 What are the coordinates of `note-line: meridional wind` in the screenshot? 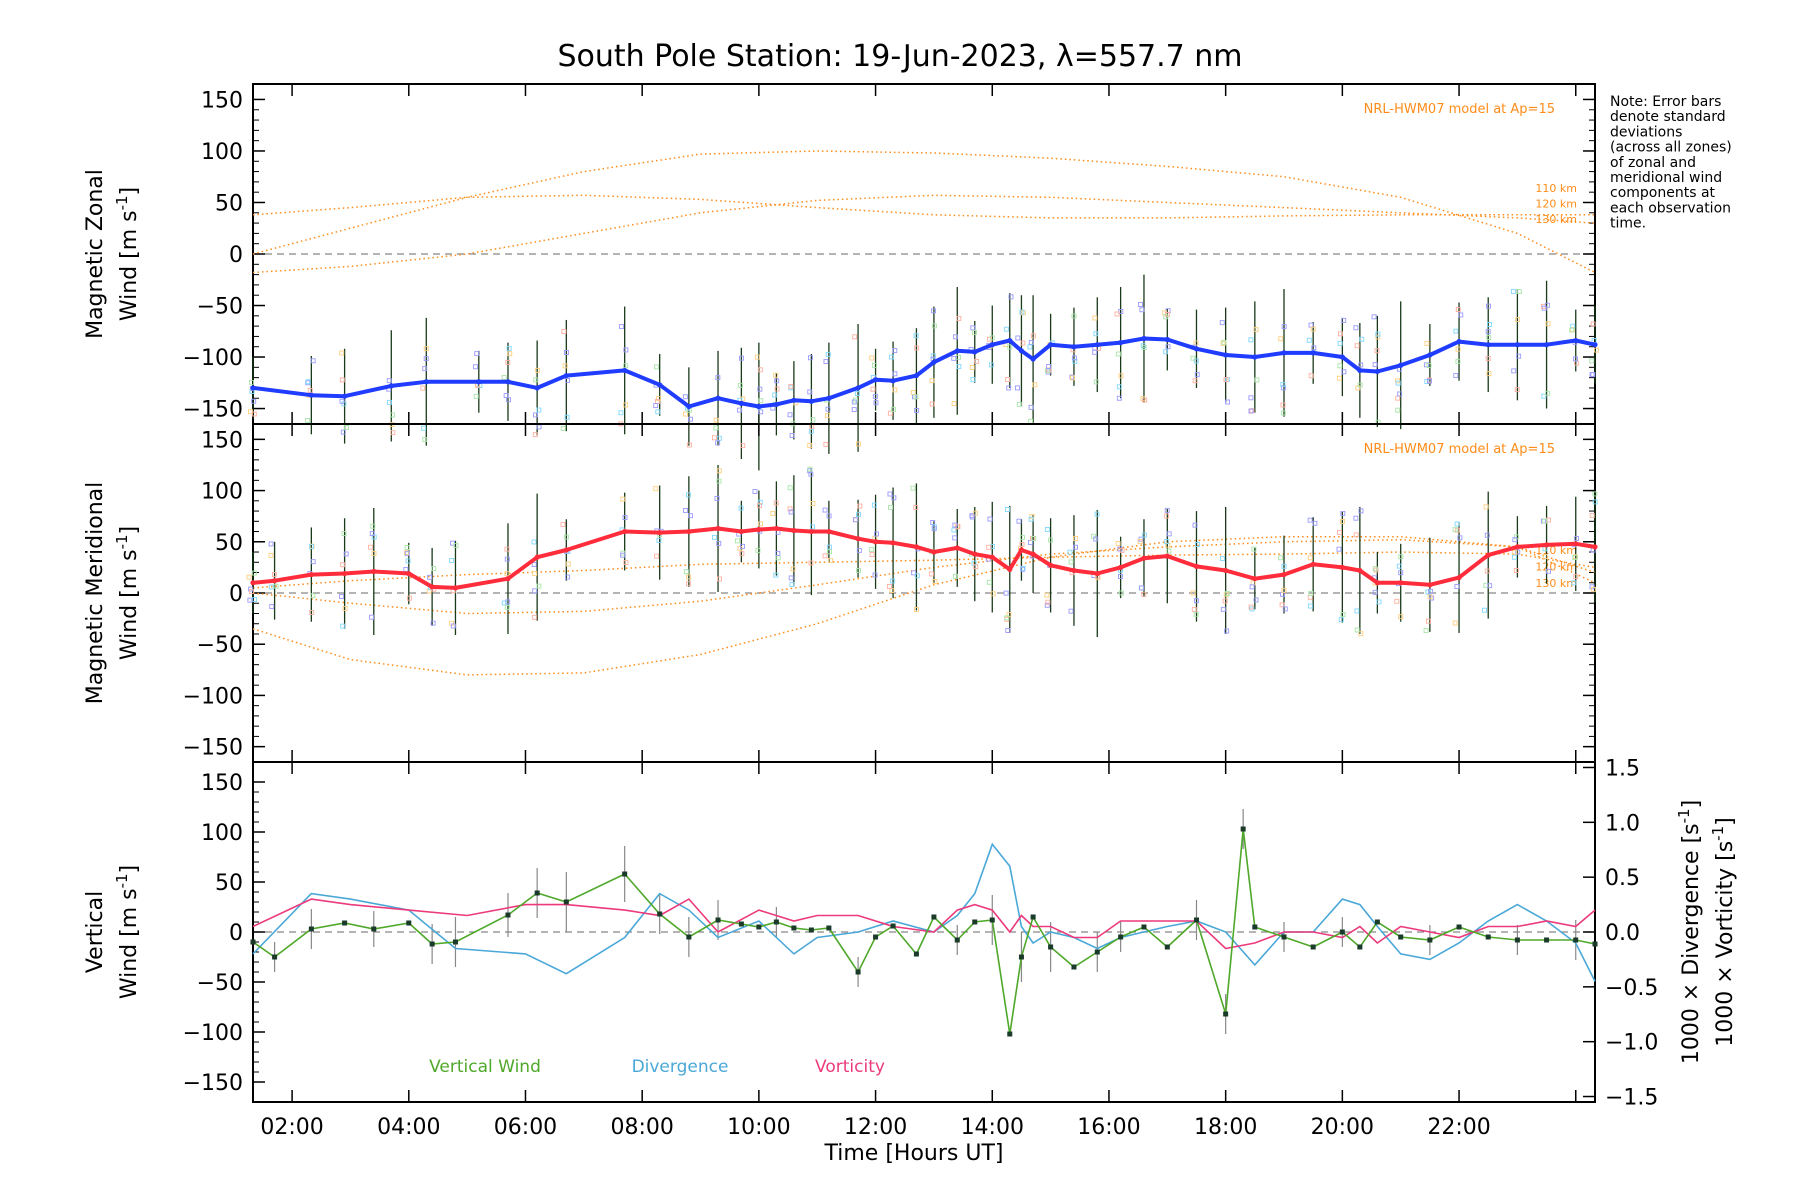 It's located at (1666, 178).